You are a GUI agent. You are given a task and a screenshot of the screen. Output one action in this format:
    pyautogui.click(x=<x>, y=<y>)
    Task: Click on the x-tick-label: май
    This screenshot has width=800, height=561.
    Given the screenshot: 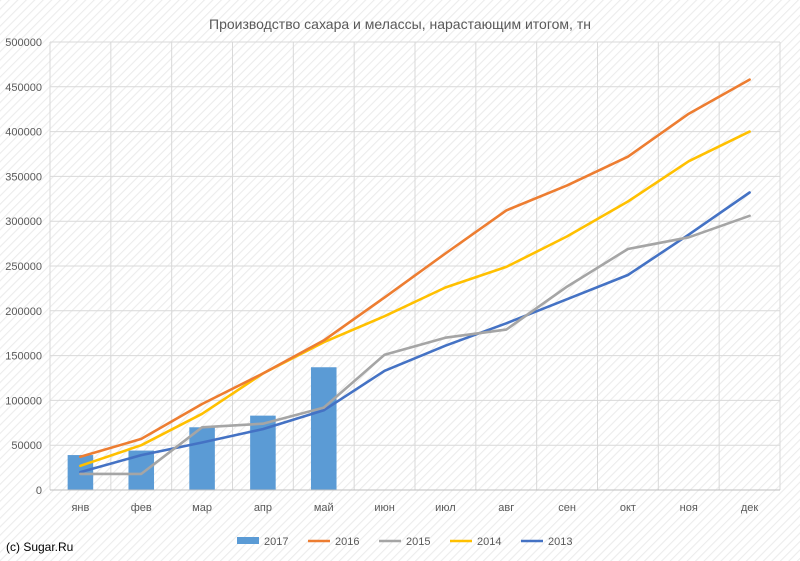 What is the action you would take?
    pyautogui.click(x=324, y=508)
    